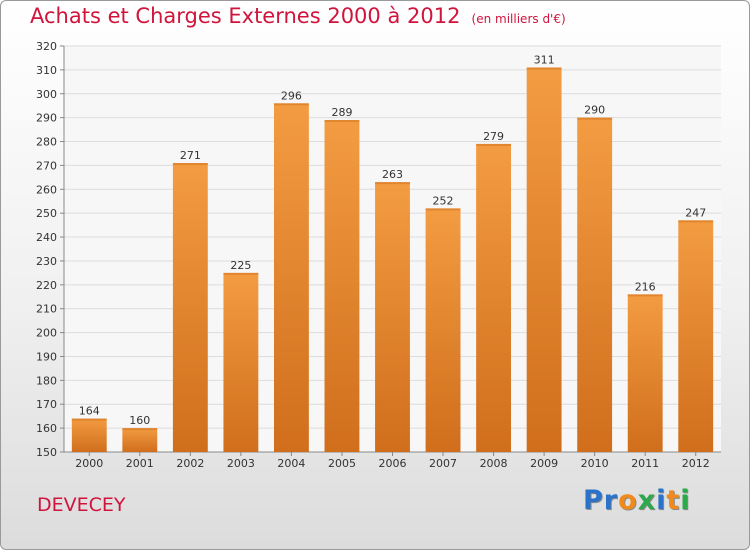 This screenshot has height=550, width=750. Describe the element at coordinates (190, 155) in the screenshot. I see `data-label: 271` at that location.